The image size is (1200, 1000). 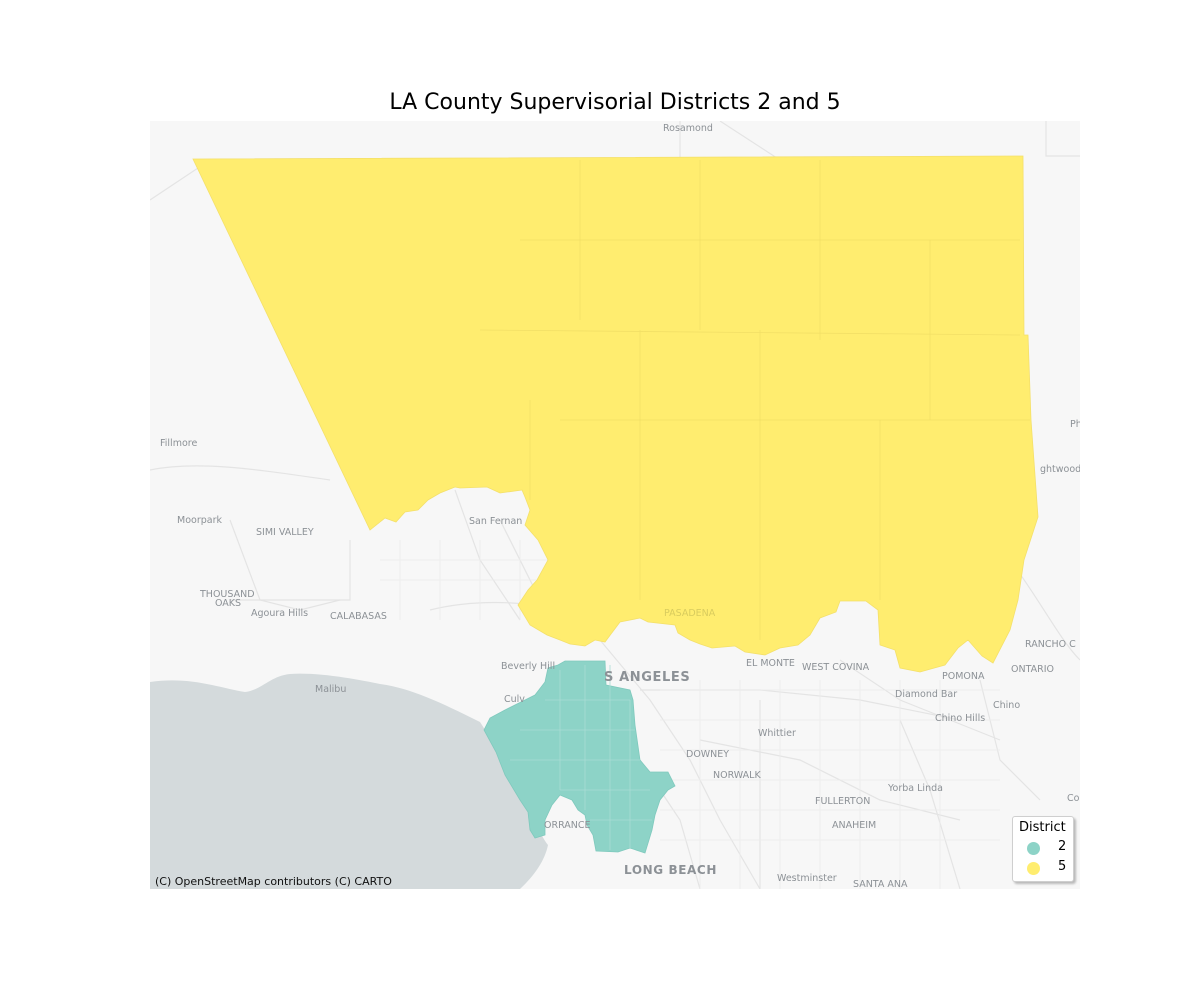 I want to click on place-label: Co, so click(x=1073, y=798).